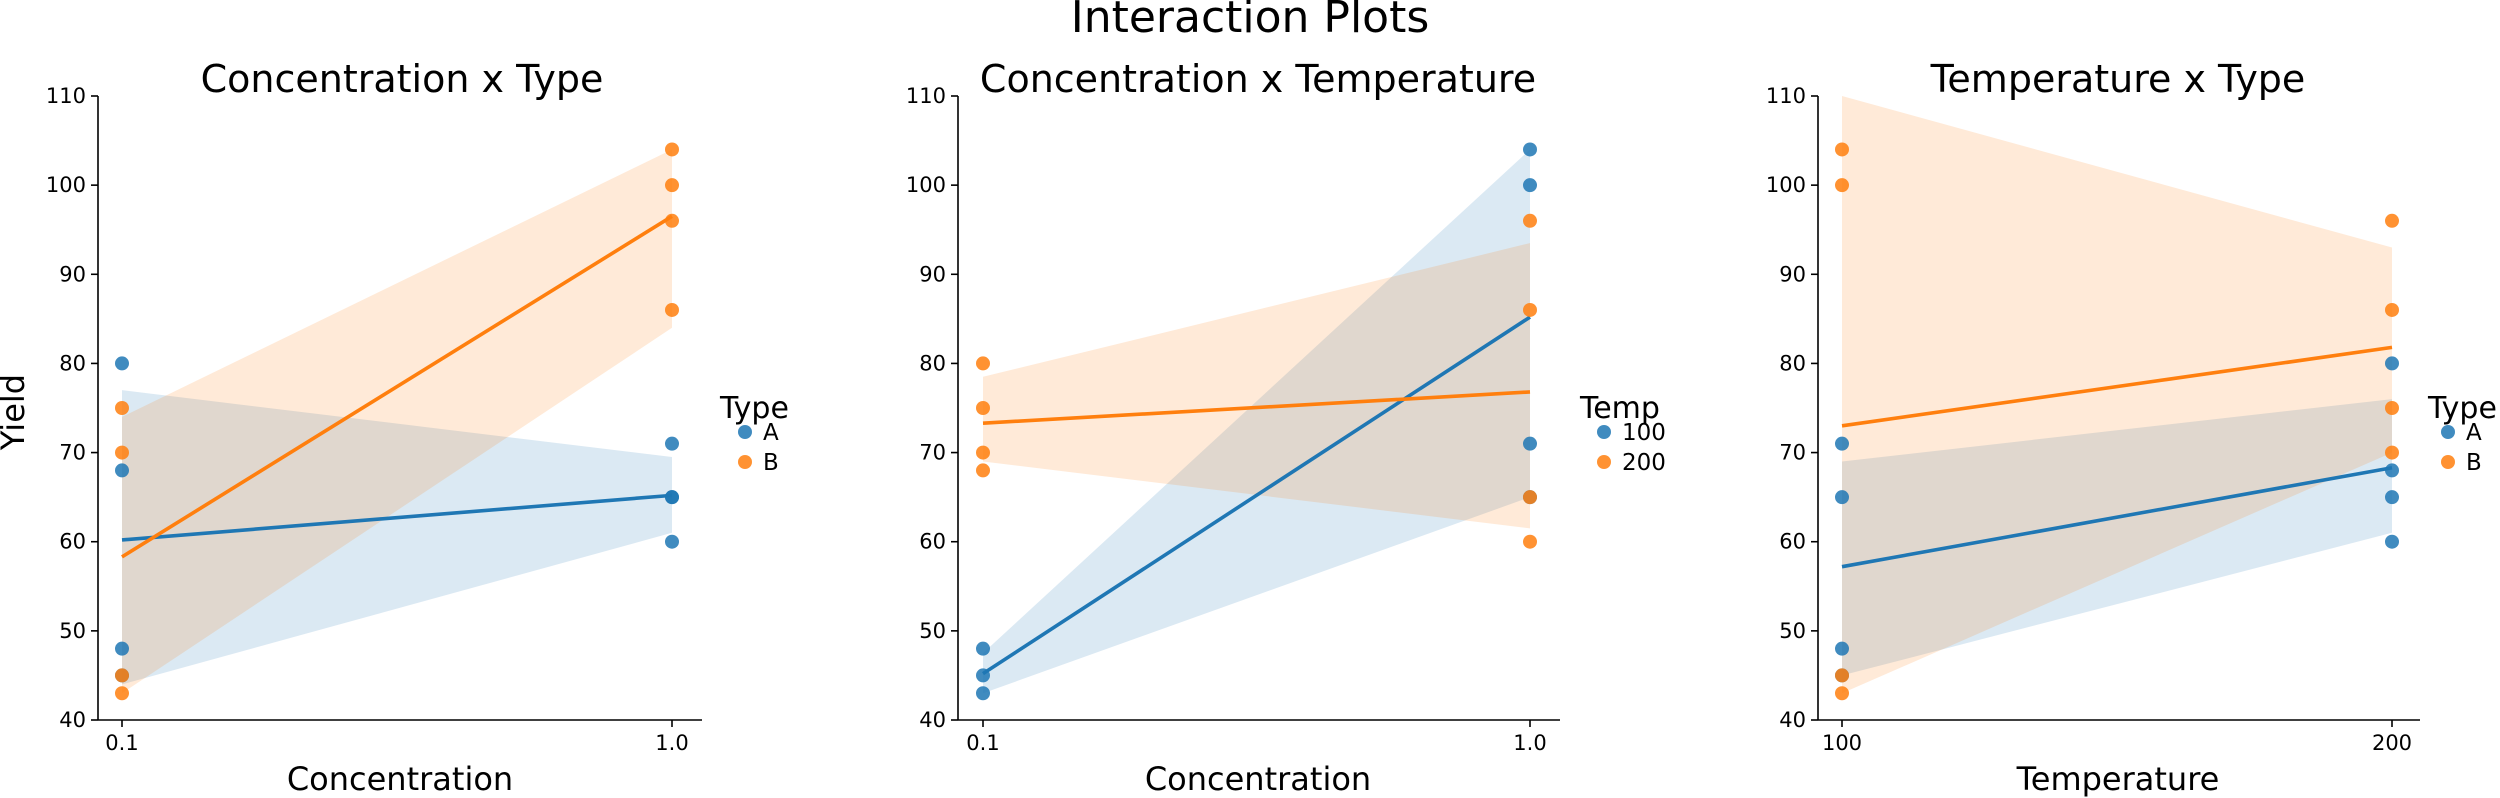 This screenshot has width=2500, height=798. I want to click on legend-label: B, so click(771, 463).